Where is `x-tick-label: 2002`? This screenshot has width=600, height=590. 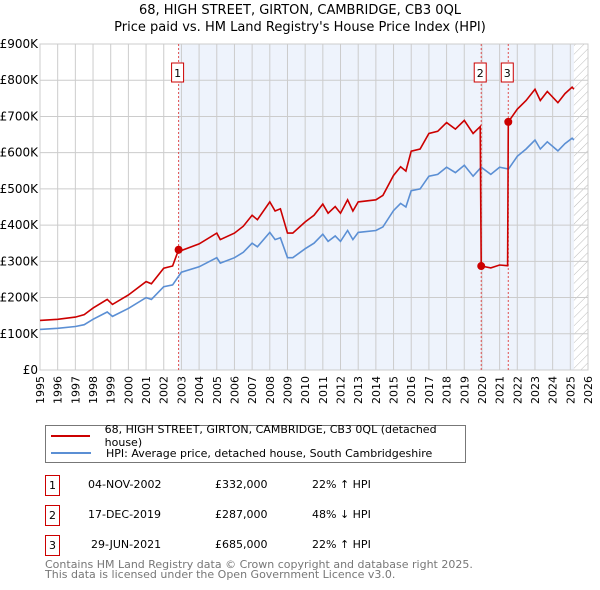
x-tick-label: 2002 is located at coordinates (164, 390).